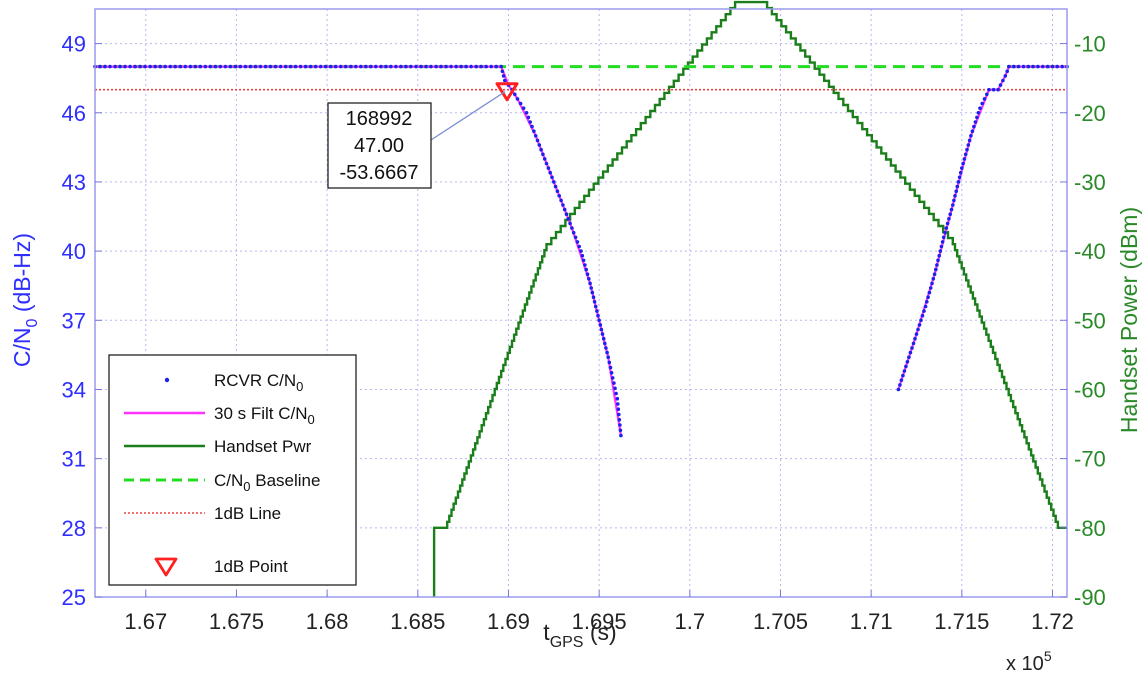  What do you see at coordinates (74, 528) in the screenshot?
I see `y-left-tick-label: 28` at bounding box center [74, 528].